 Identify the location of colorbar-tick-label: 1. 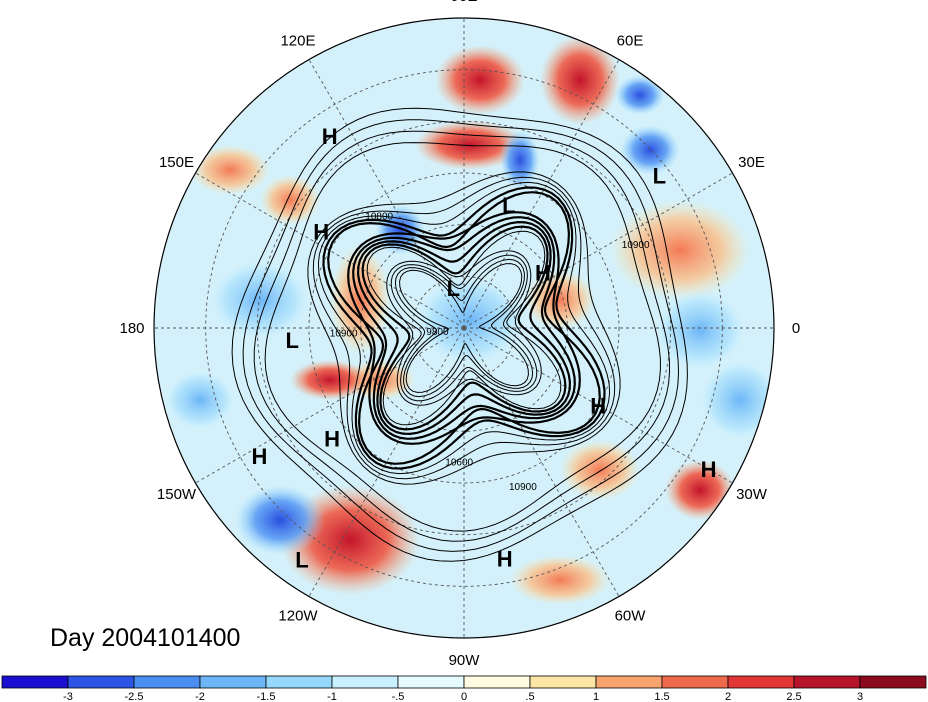
(596, 696).